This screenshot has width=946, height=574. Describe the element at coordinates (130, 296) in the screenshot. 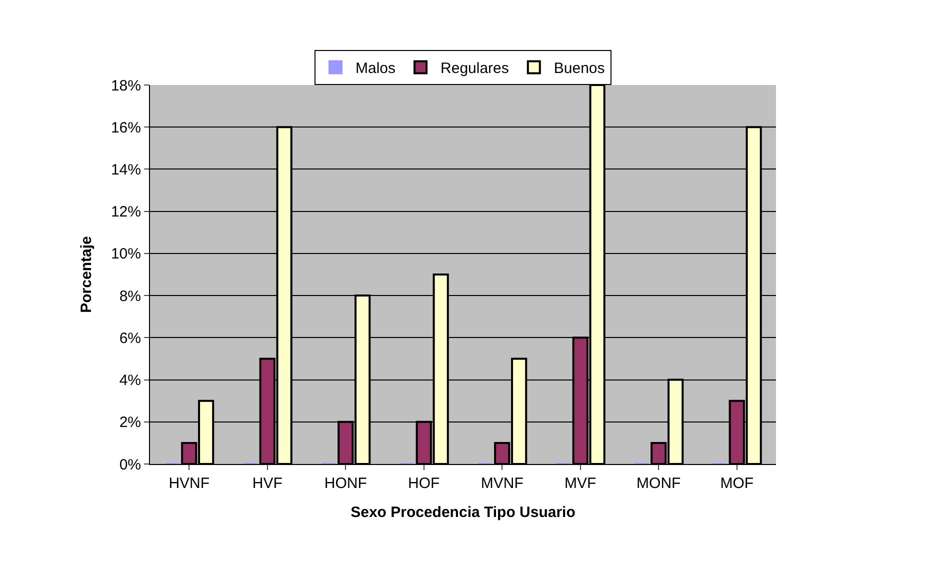

I see `y-tick-label: 8%` at that location.